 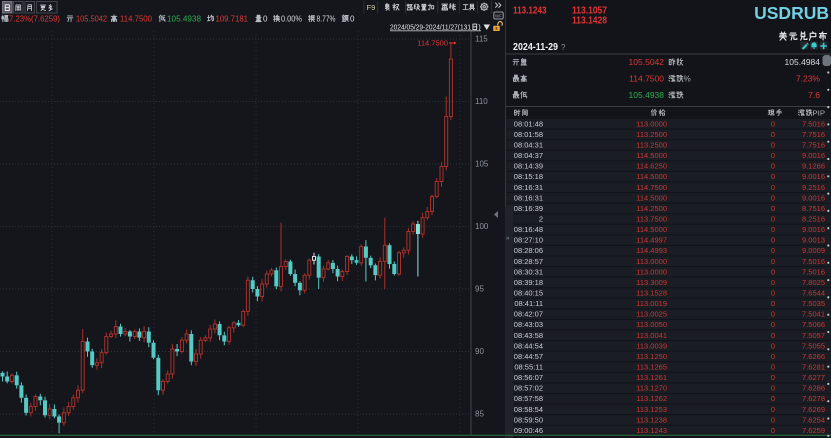 What do you see at coordinates (803, 62) in the screenshot?
I see `svg-text: 105.4984` at bounding box center [803, 62].